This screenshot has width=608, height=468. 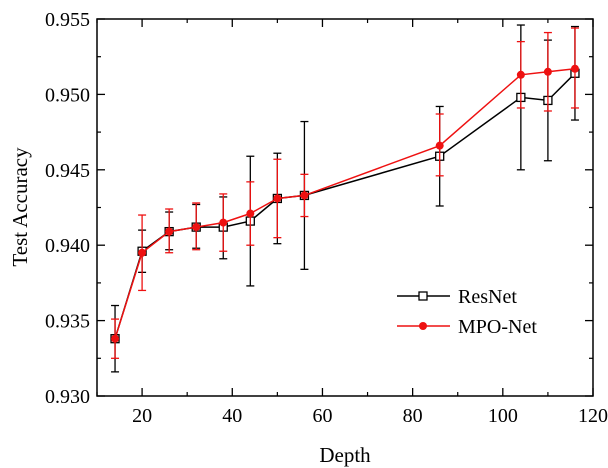 What do you see at coordinates (67, 171) in the screenshot?
I see `y-tick-label: 0.945` at bounding box center [67, 171].